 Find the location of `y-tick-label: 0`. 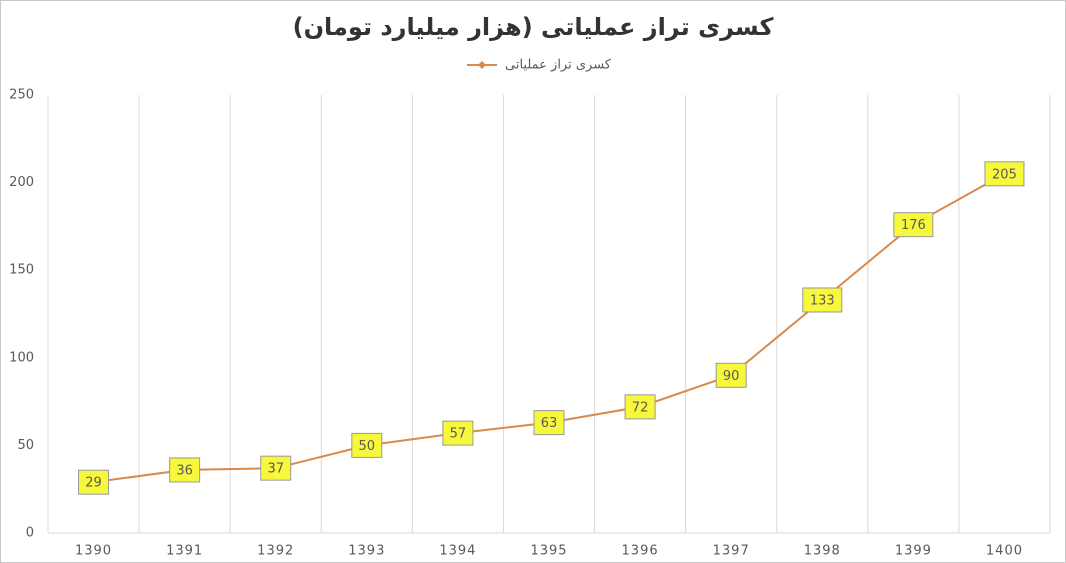

y-tick-label: 0 is located at coordinates (30, 533).